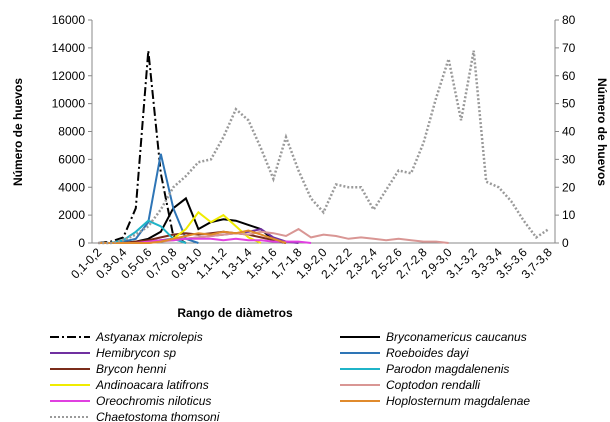 The height and width of the screenshot is (422, 610). What do you see at coordinates (569, 104) in the screenshot?
I see `y2-tick-label: 50` at bounding box center [569, 104].